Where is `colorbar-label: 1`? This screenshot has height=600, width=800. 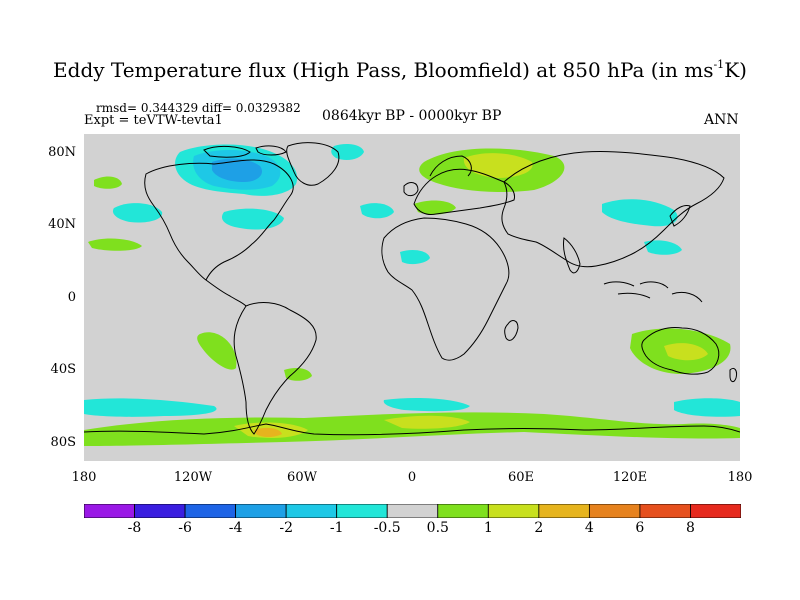
colorbar-label: 1 is located at coordinates (488, 528).